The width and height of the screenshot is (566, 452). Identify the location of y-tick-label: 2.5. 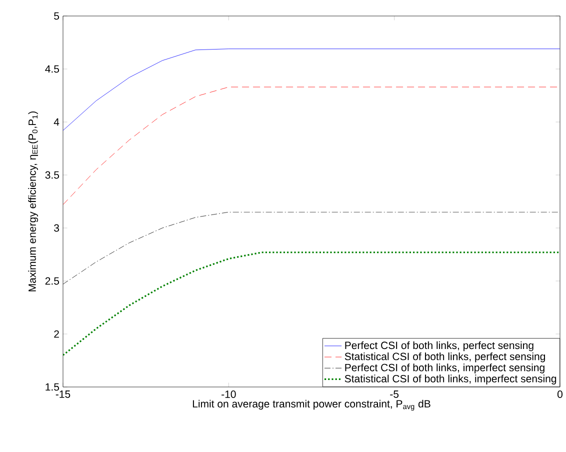
(52, 281).